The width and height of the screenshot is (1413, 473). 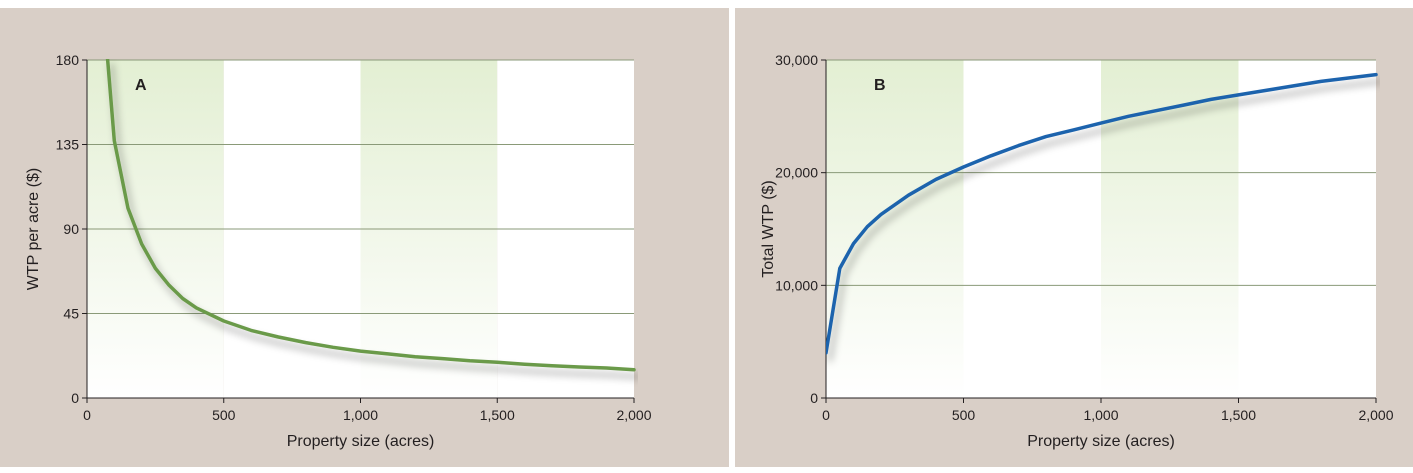 I want to click on y-tick-label: 135, so click(x=68, y=145).